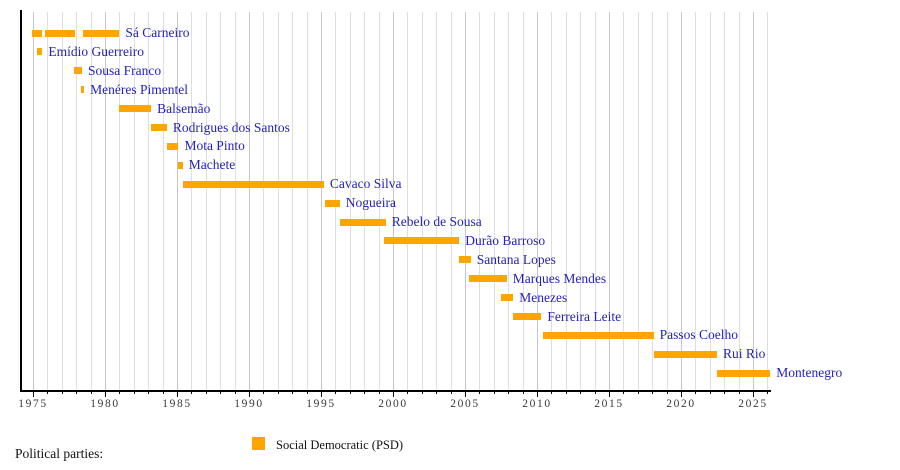 This screenshot has height=470, width=900. What do you see at coordinates (681, 201) in the screenshot?
I see `gridline-year-2020` at bounding box center [681, 201].